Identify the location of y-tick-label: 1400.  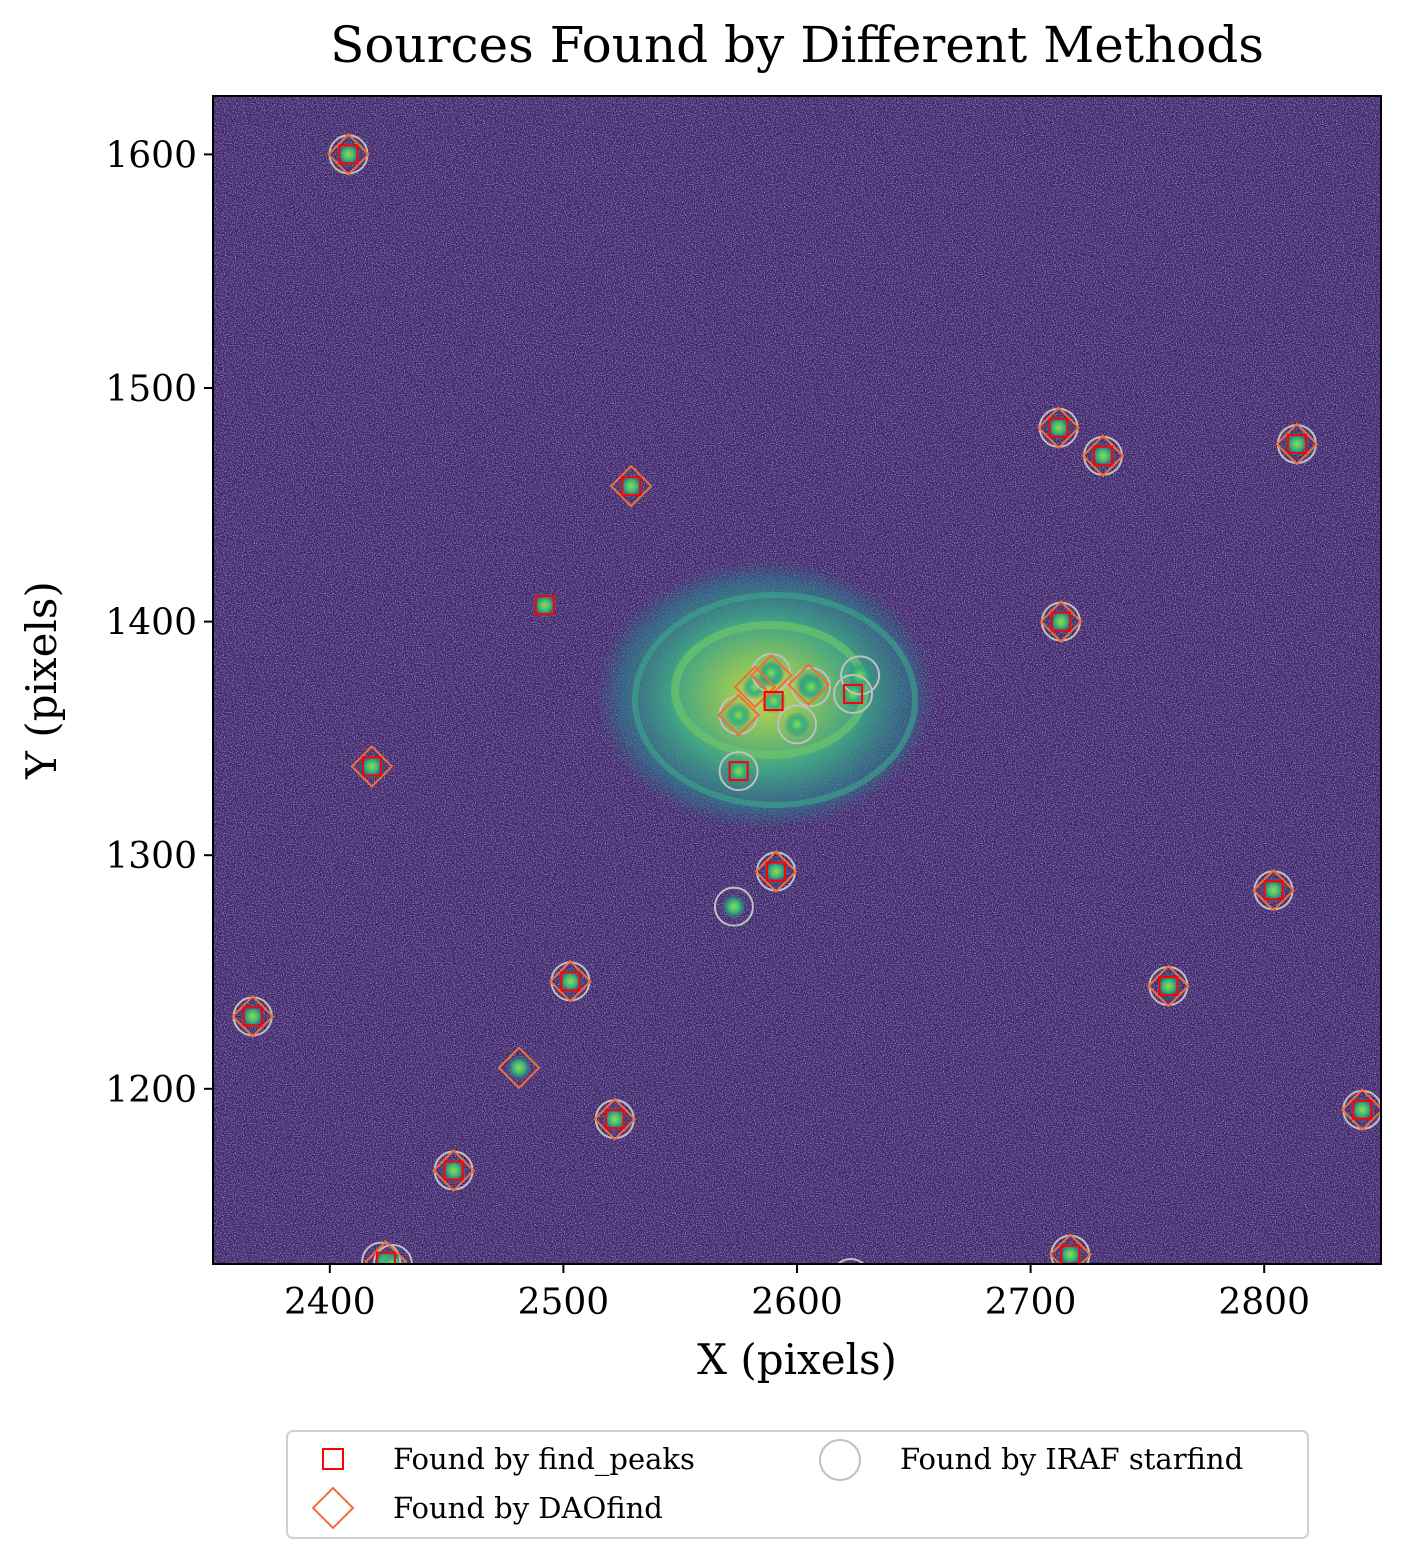
(151, 623).